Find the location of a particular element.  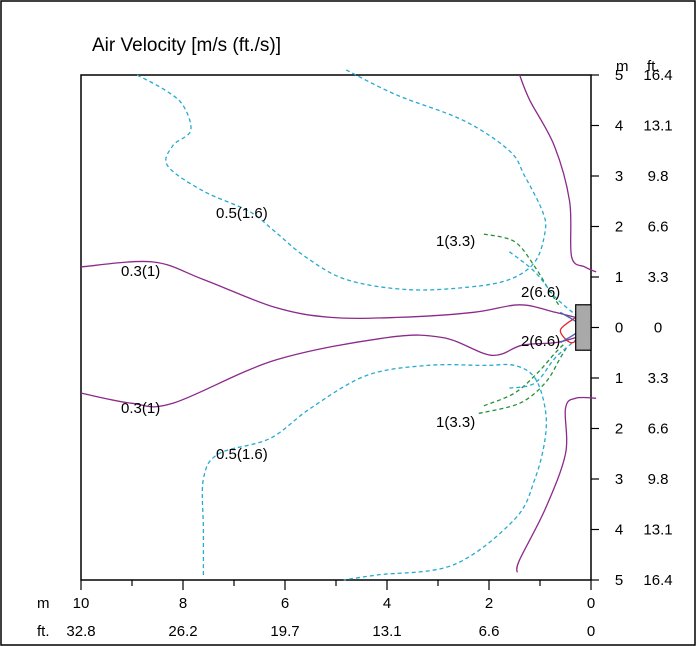

x-tick-label-m: 4 is located at coordinates (387, 603).